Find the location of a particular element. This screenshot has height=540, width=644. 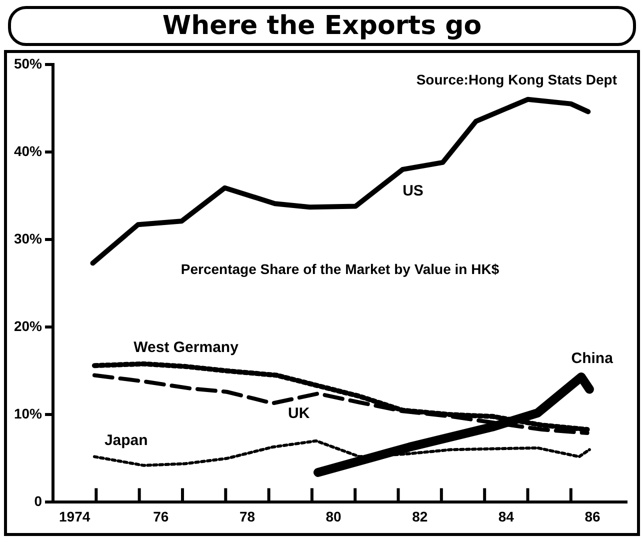

y-tick-label: 20% is located at coordinates (28, 326).